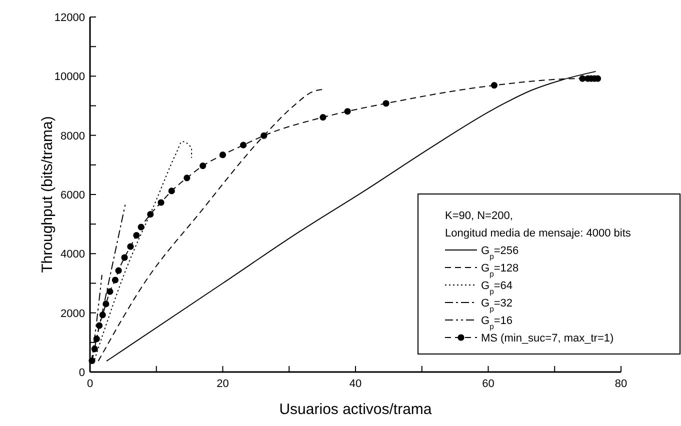  What do you see at coordinates (497, 322) in the screenshot?
I see `legend-label: G$_{p}$=16` at bounding box center [497, 322].